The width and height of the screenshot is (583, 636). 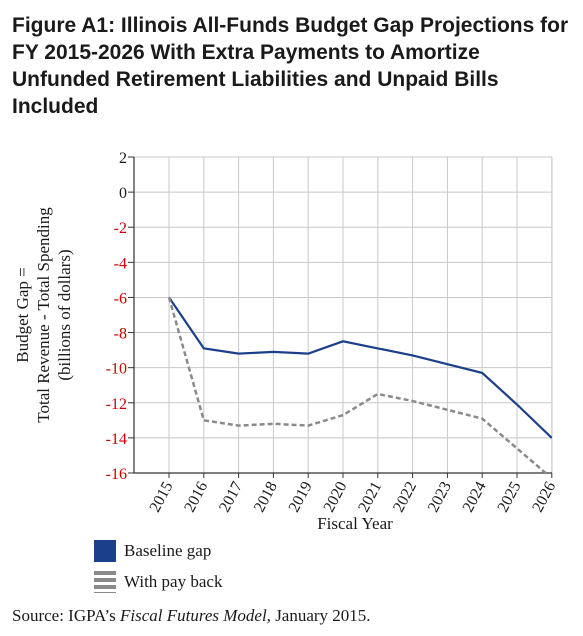 What do you see at coordinates (116, 404) in the screenshot?
I see `y-tick-label: -12` at bounding box center [116, 404].